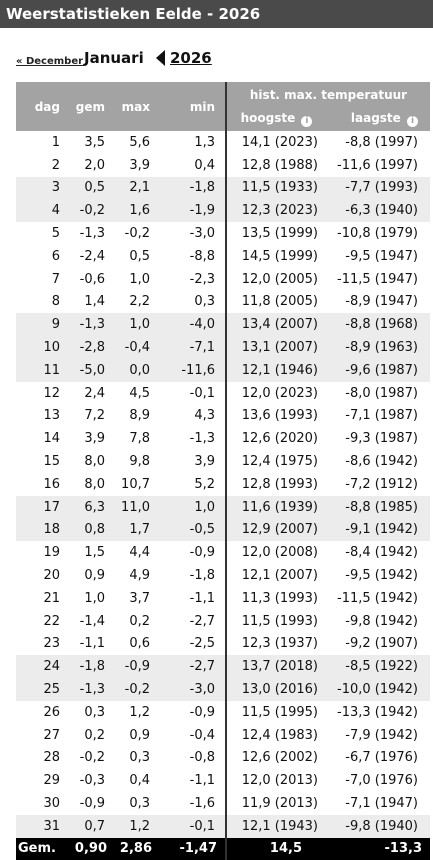  I want to click on month-navigation: « December Januari 2026, so click(216, 57).